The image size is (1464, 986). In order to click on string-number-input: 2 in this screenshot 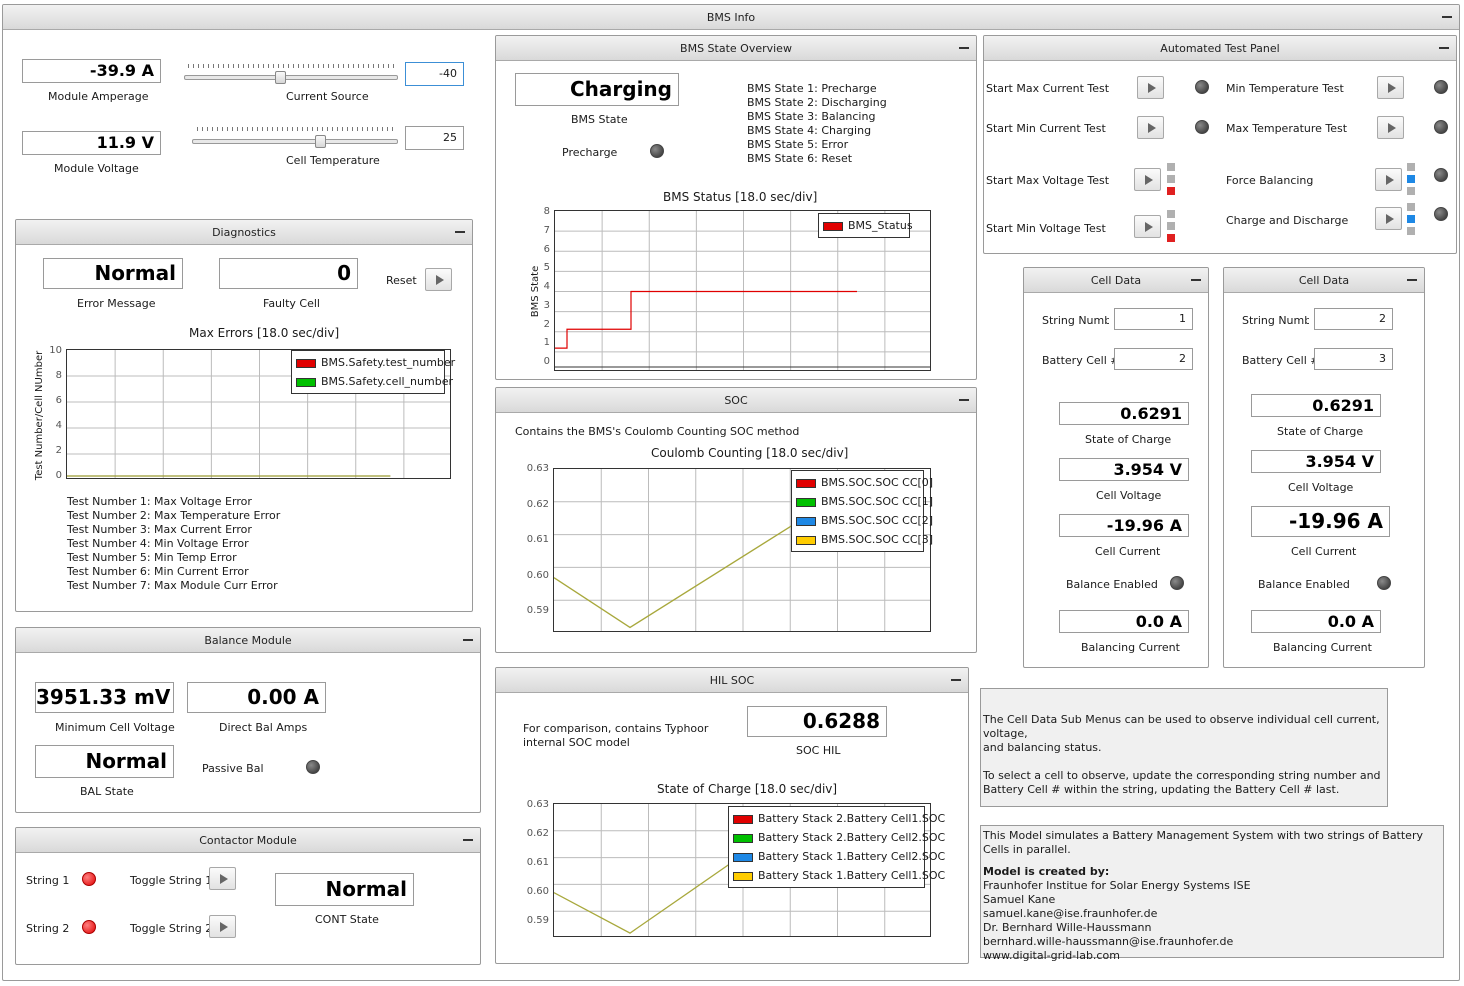, I will do `click(1353, 319)`.